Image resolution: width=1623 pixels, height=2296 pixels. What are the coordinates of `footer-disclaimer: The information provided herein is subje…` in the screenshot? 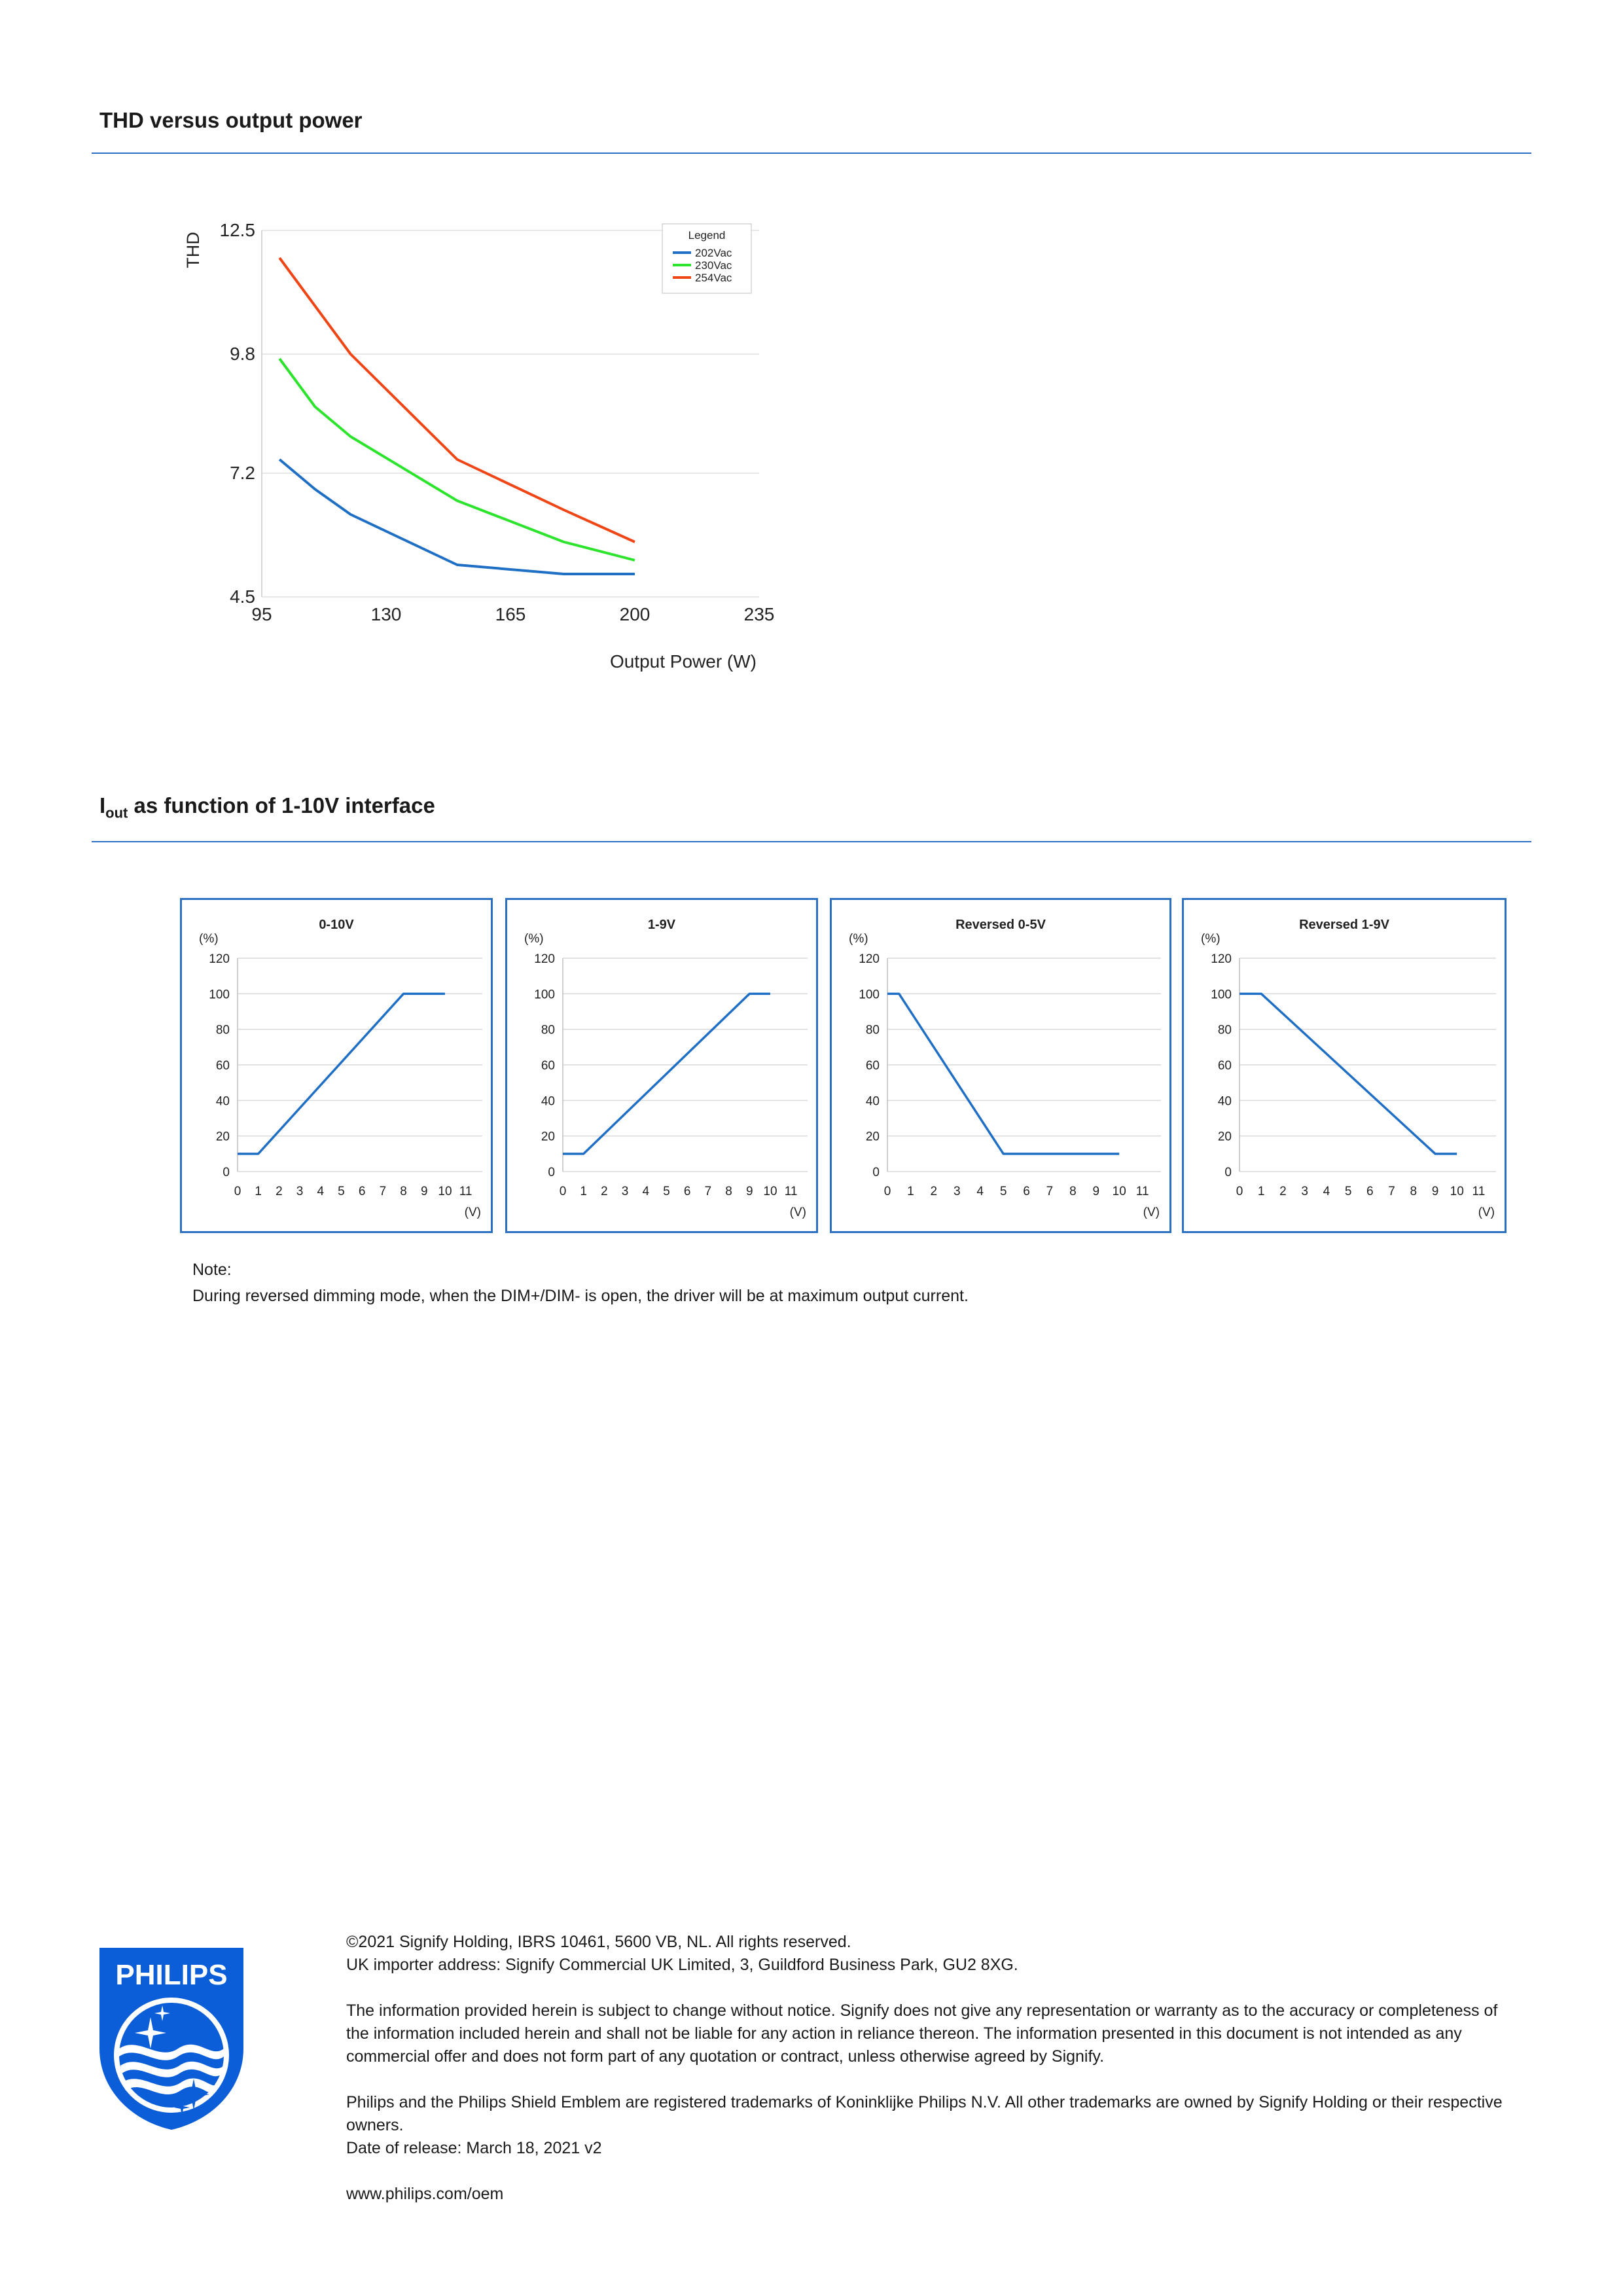 It's located at (922, 2033).